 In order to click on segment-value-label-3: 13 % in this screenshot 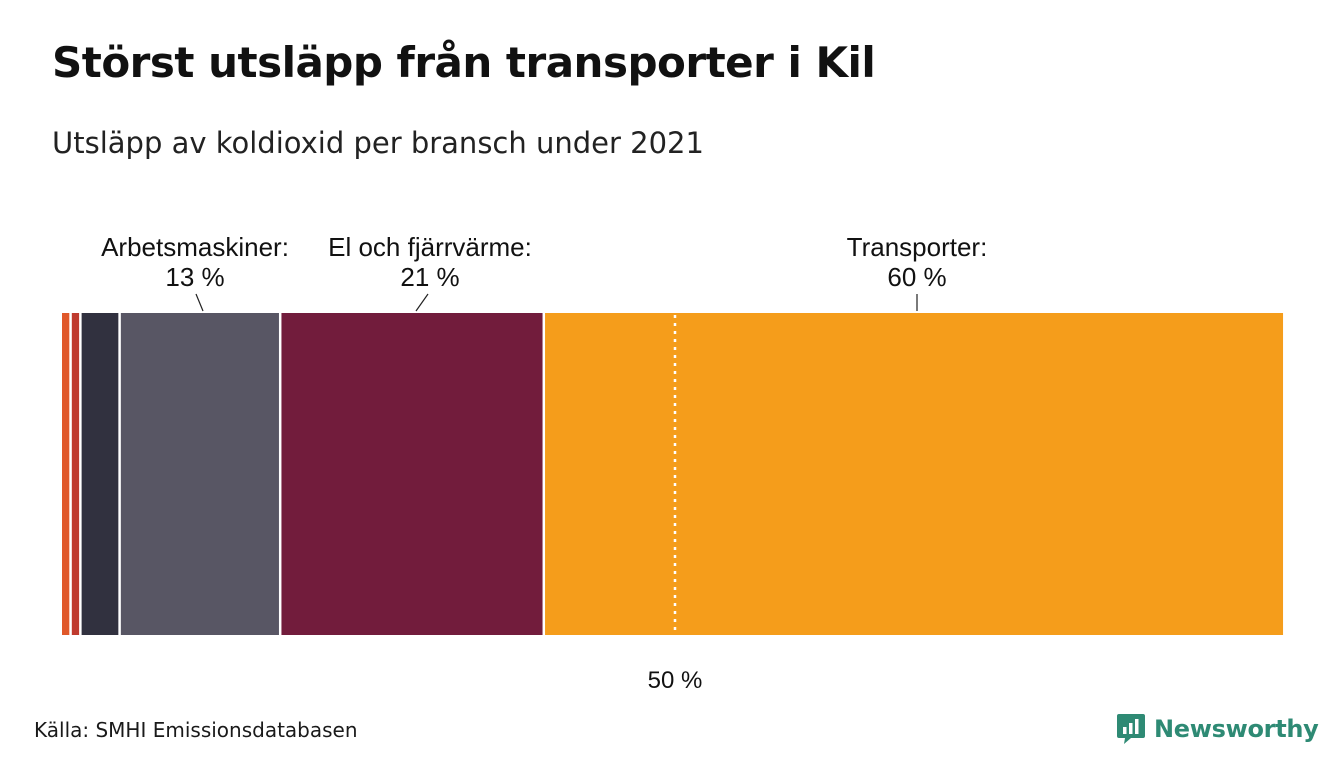, I will do `click(194, 277)`.